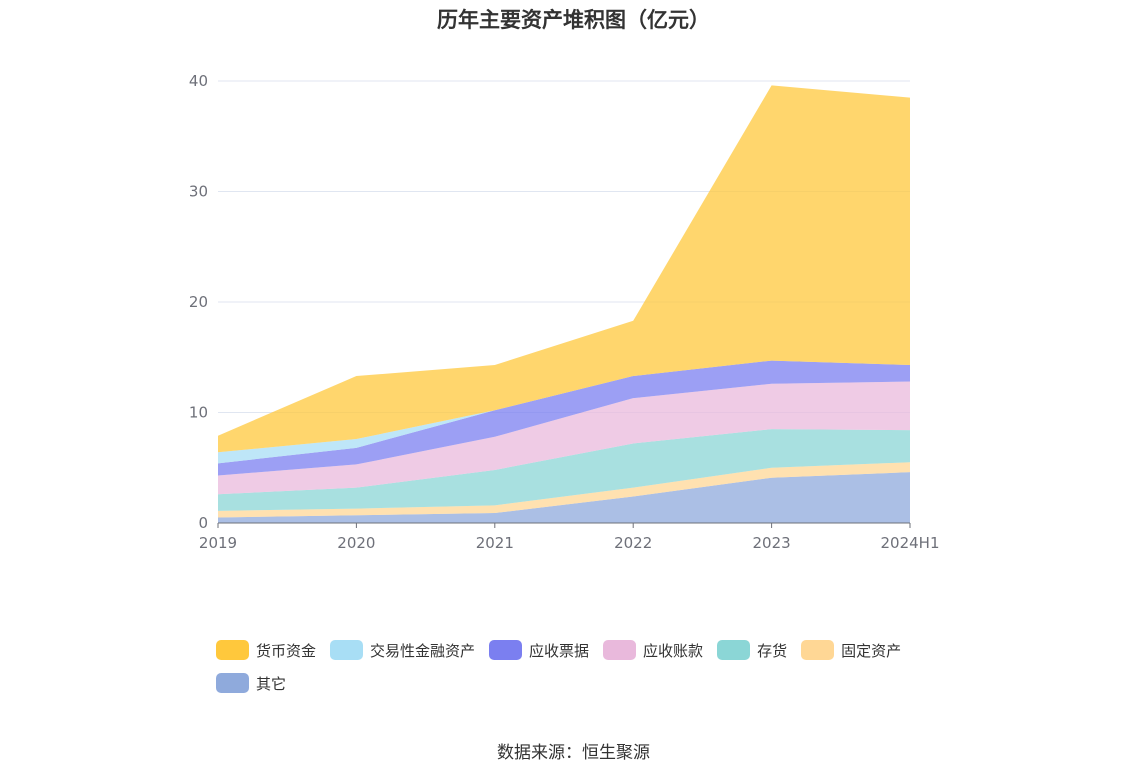  I want to click on legend-item-货币资金: 货币资金, so click(266, 650).